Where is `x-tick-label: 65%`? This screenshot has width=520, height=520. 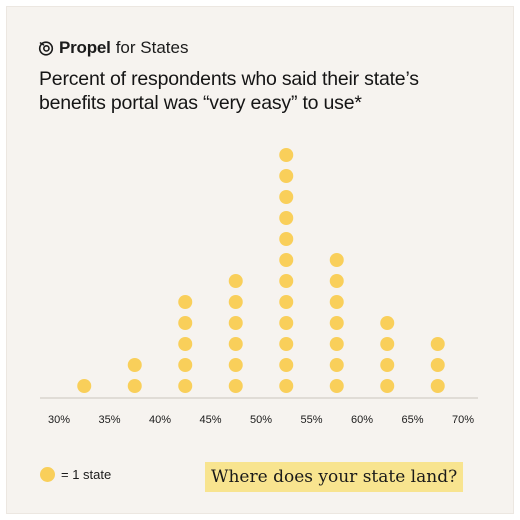
x-tick-label: 65% is located at coordinates (412, 420).